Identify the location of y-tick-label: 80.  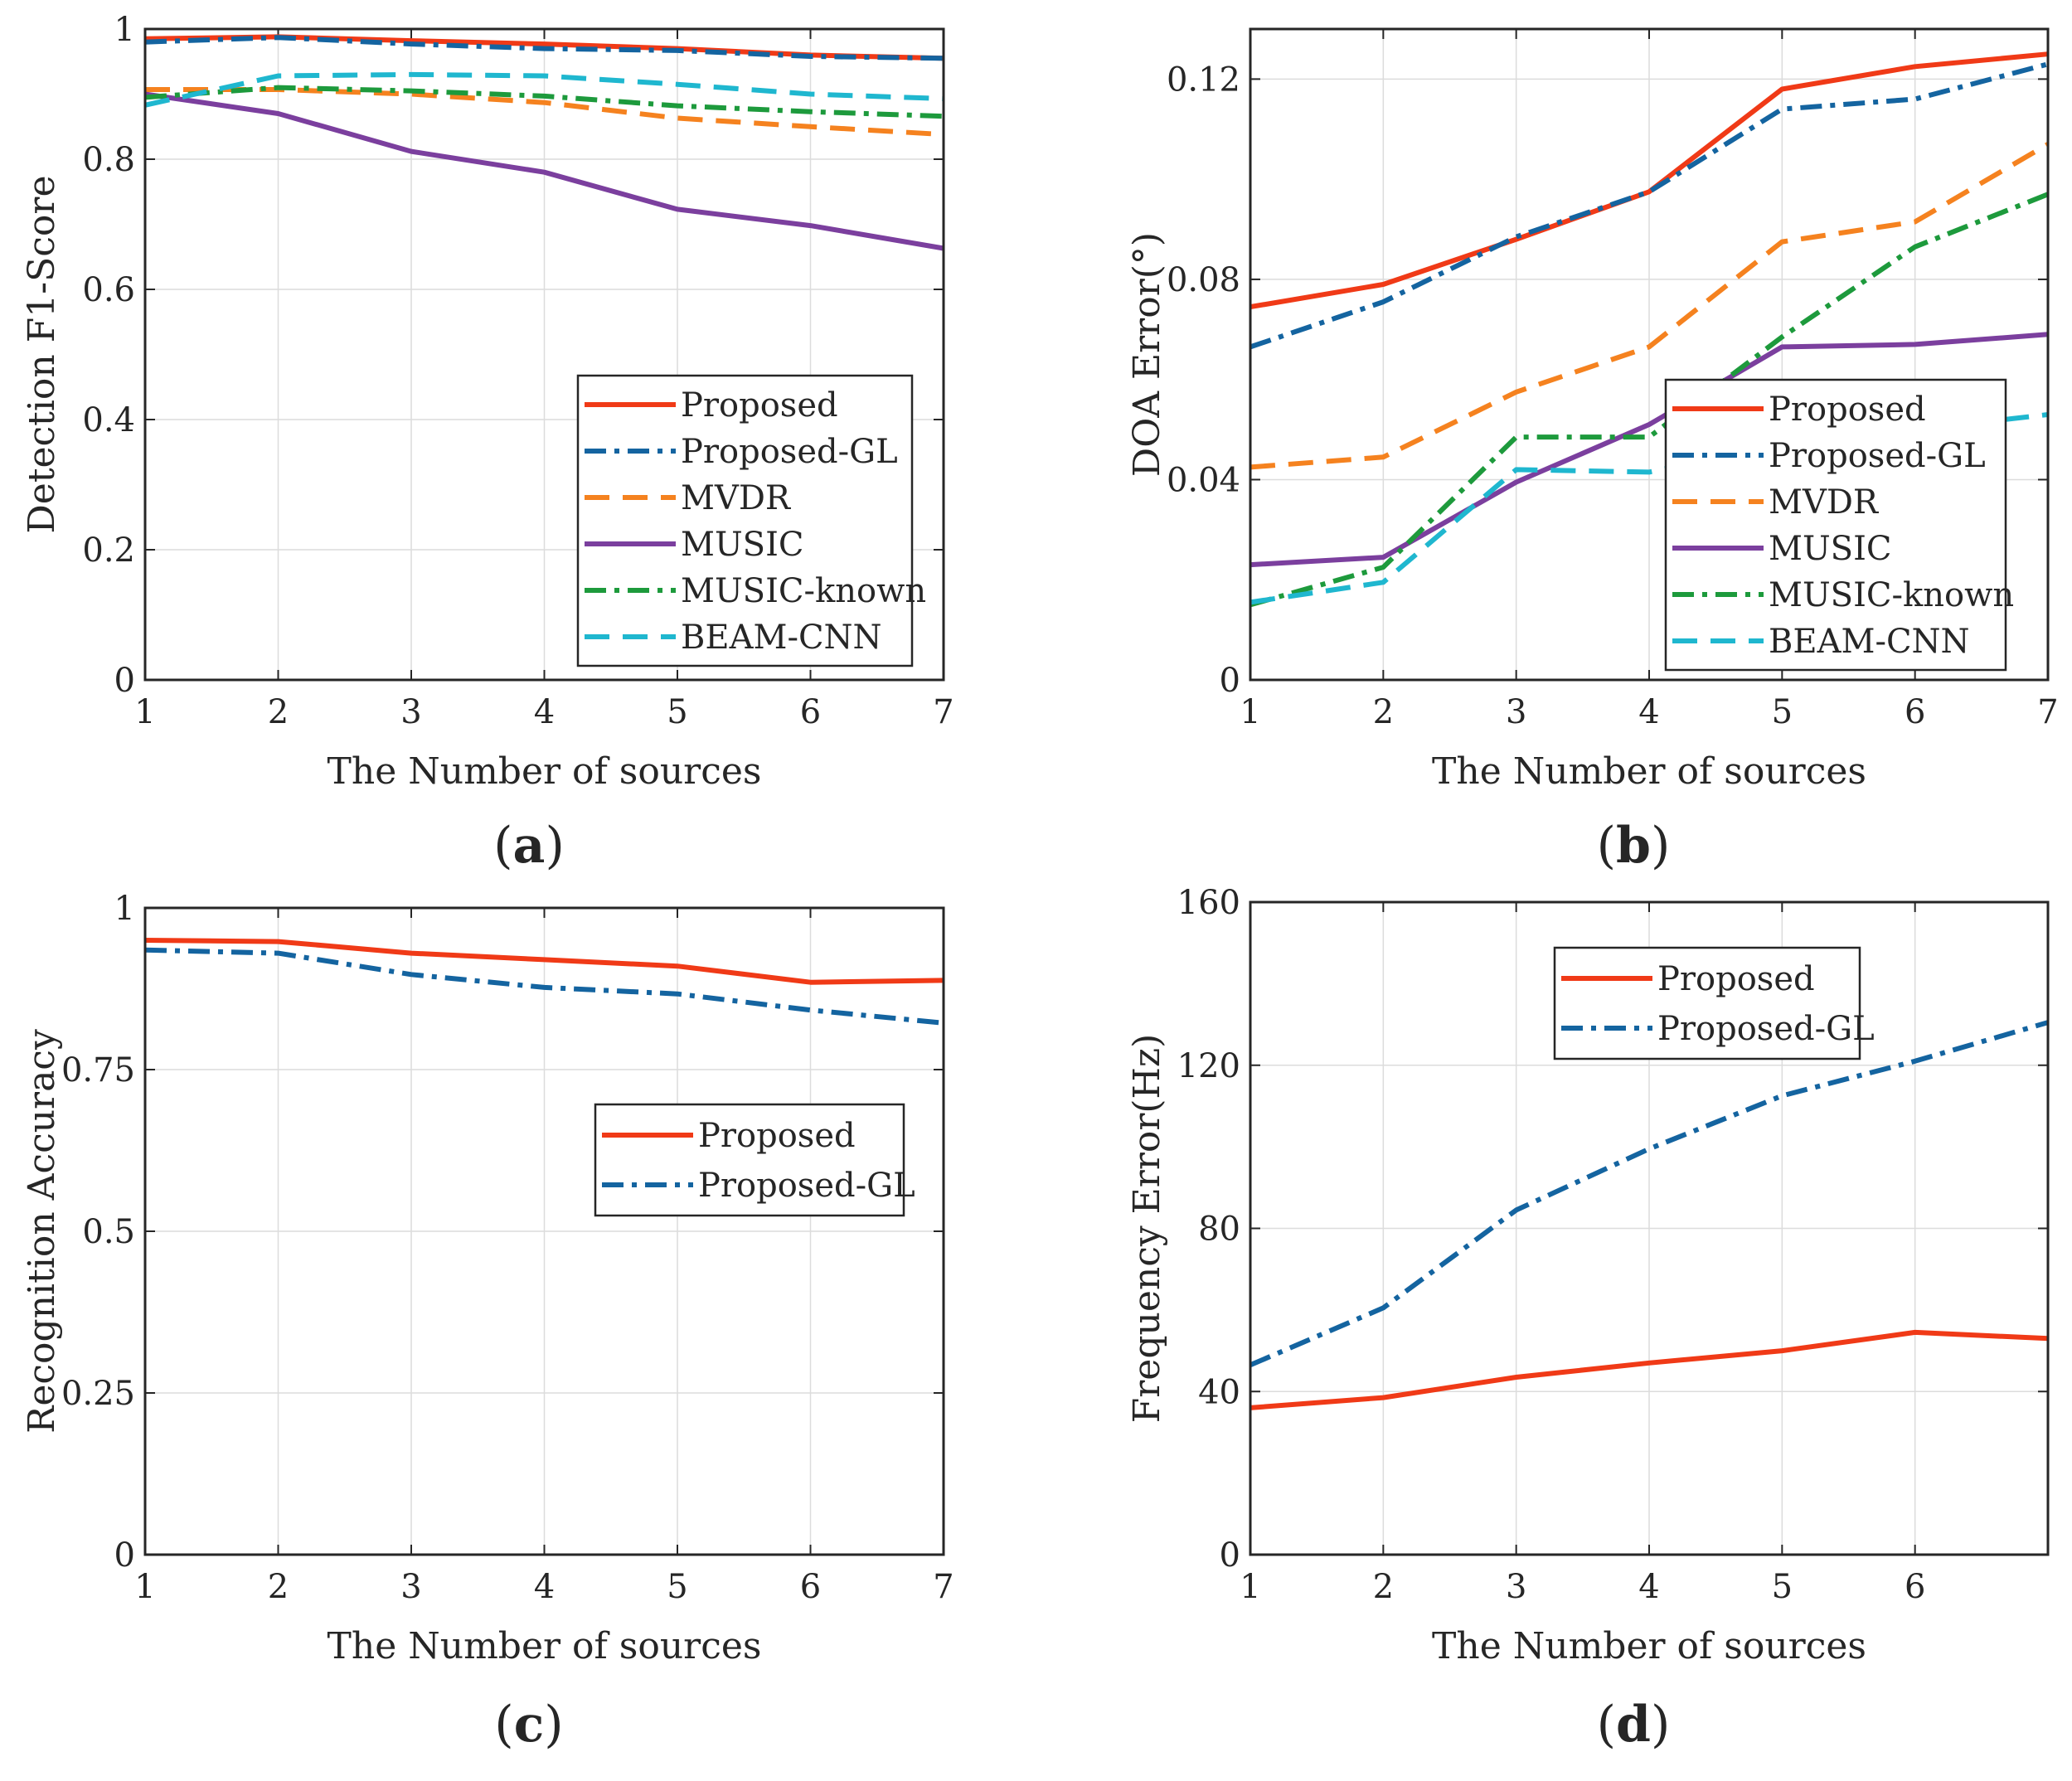
(1219, 1230).